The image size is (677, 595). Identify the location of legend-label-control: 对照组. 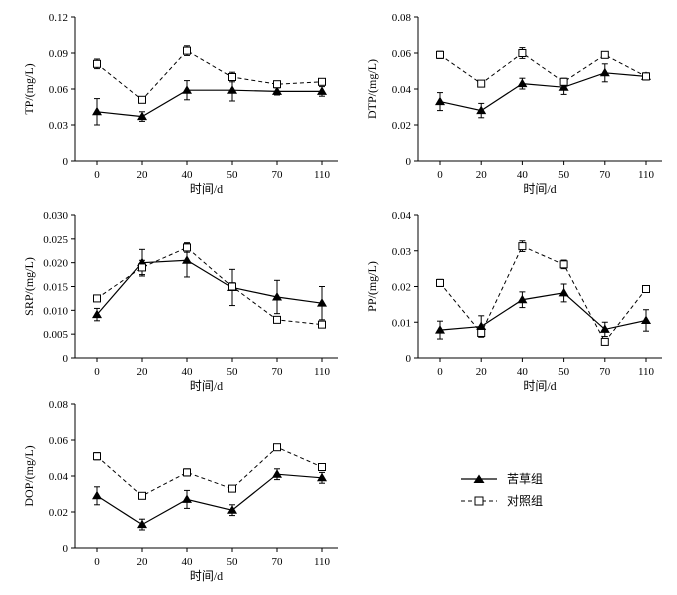
(525, 501).